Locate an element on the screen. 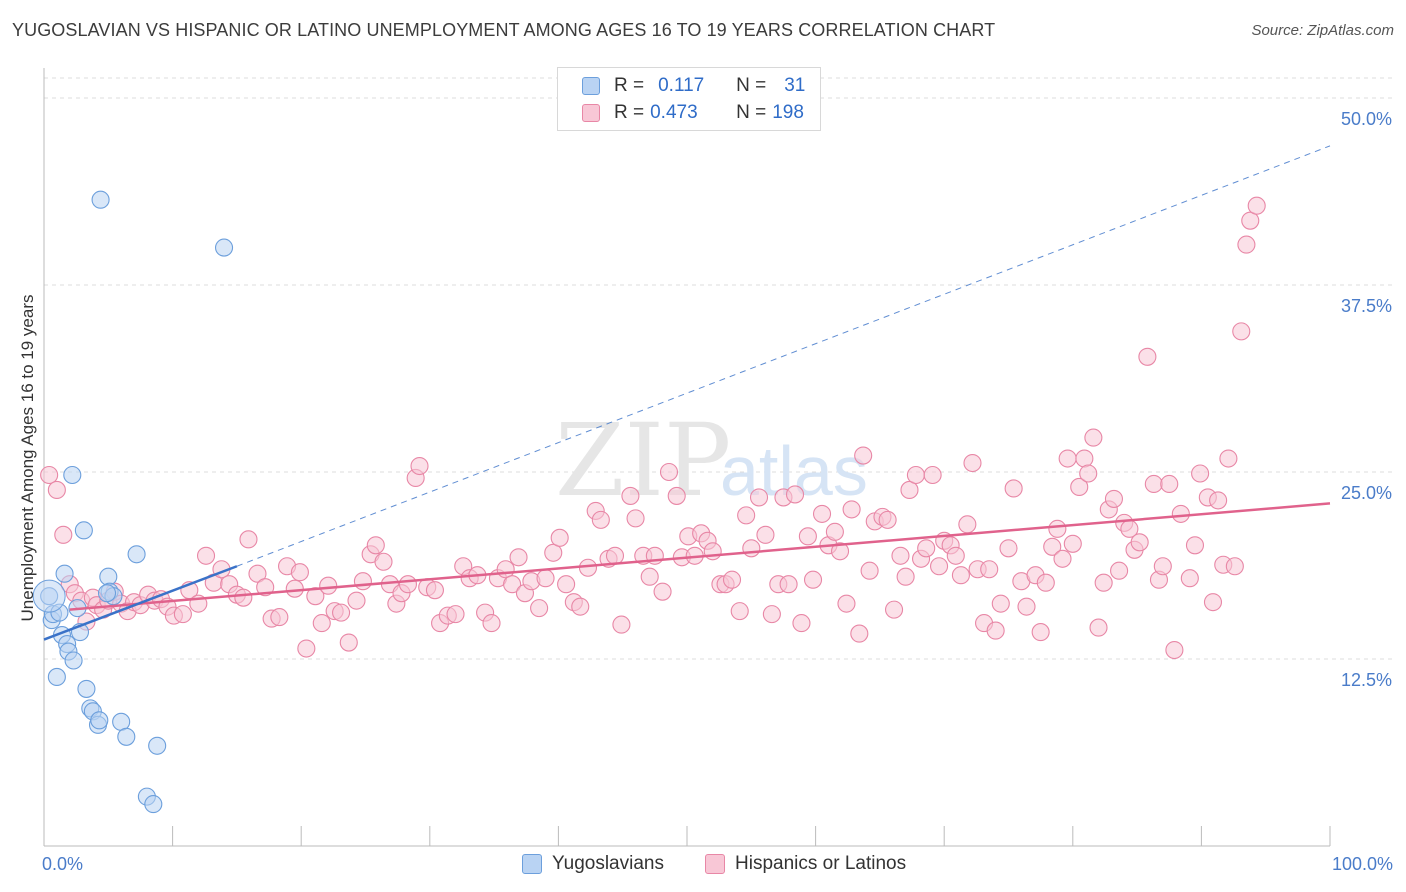 This screenshot has width=1406, height=892. y-tick-label: 25.0% is located at coordinates (1366, 493).